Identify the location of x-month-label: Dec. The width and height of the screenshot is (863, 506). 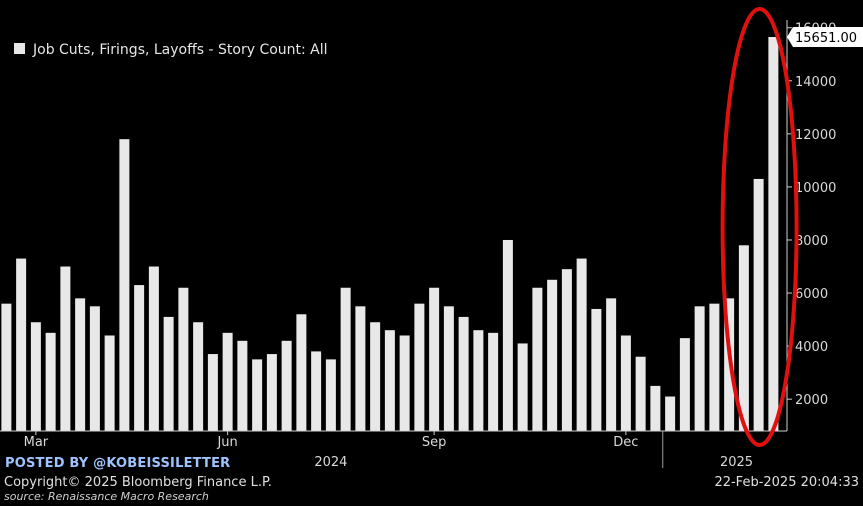
(625, 442).